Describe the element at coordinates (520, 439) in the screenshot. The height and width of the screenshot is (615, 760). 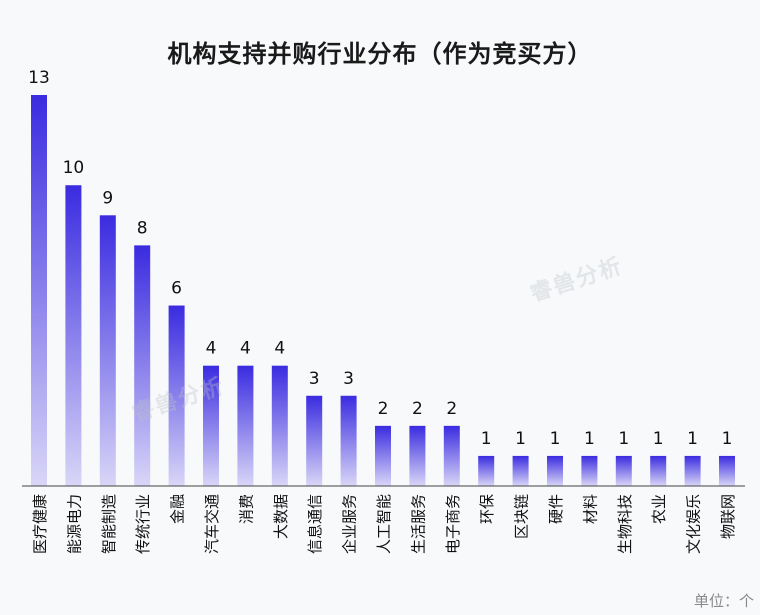
I see `data-label-14: 1` at that location.